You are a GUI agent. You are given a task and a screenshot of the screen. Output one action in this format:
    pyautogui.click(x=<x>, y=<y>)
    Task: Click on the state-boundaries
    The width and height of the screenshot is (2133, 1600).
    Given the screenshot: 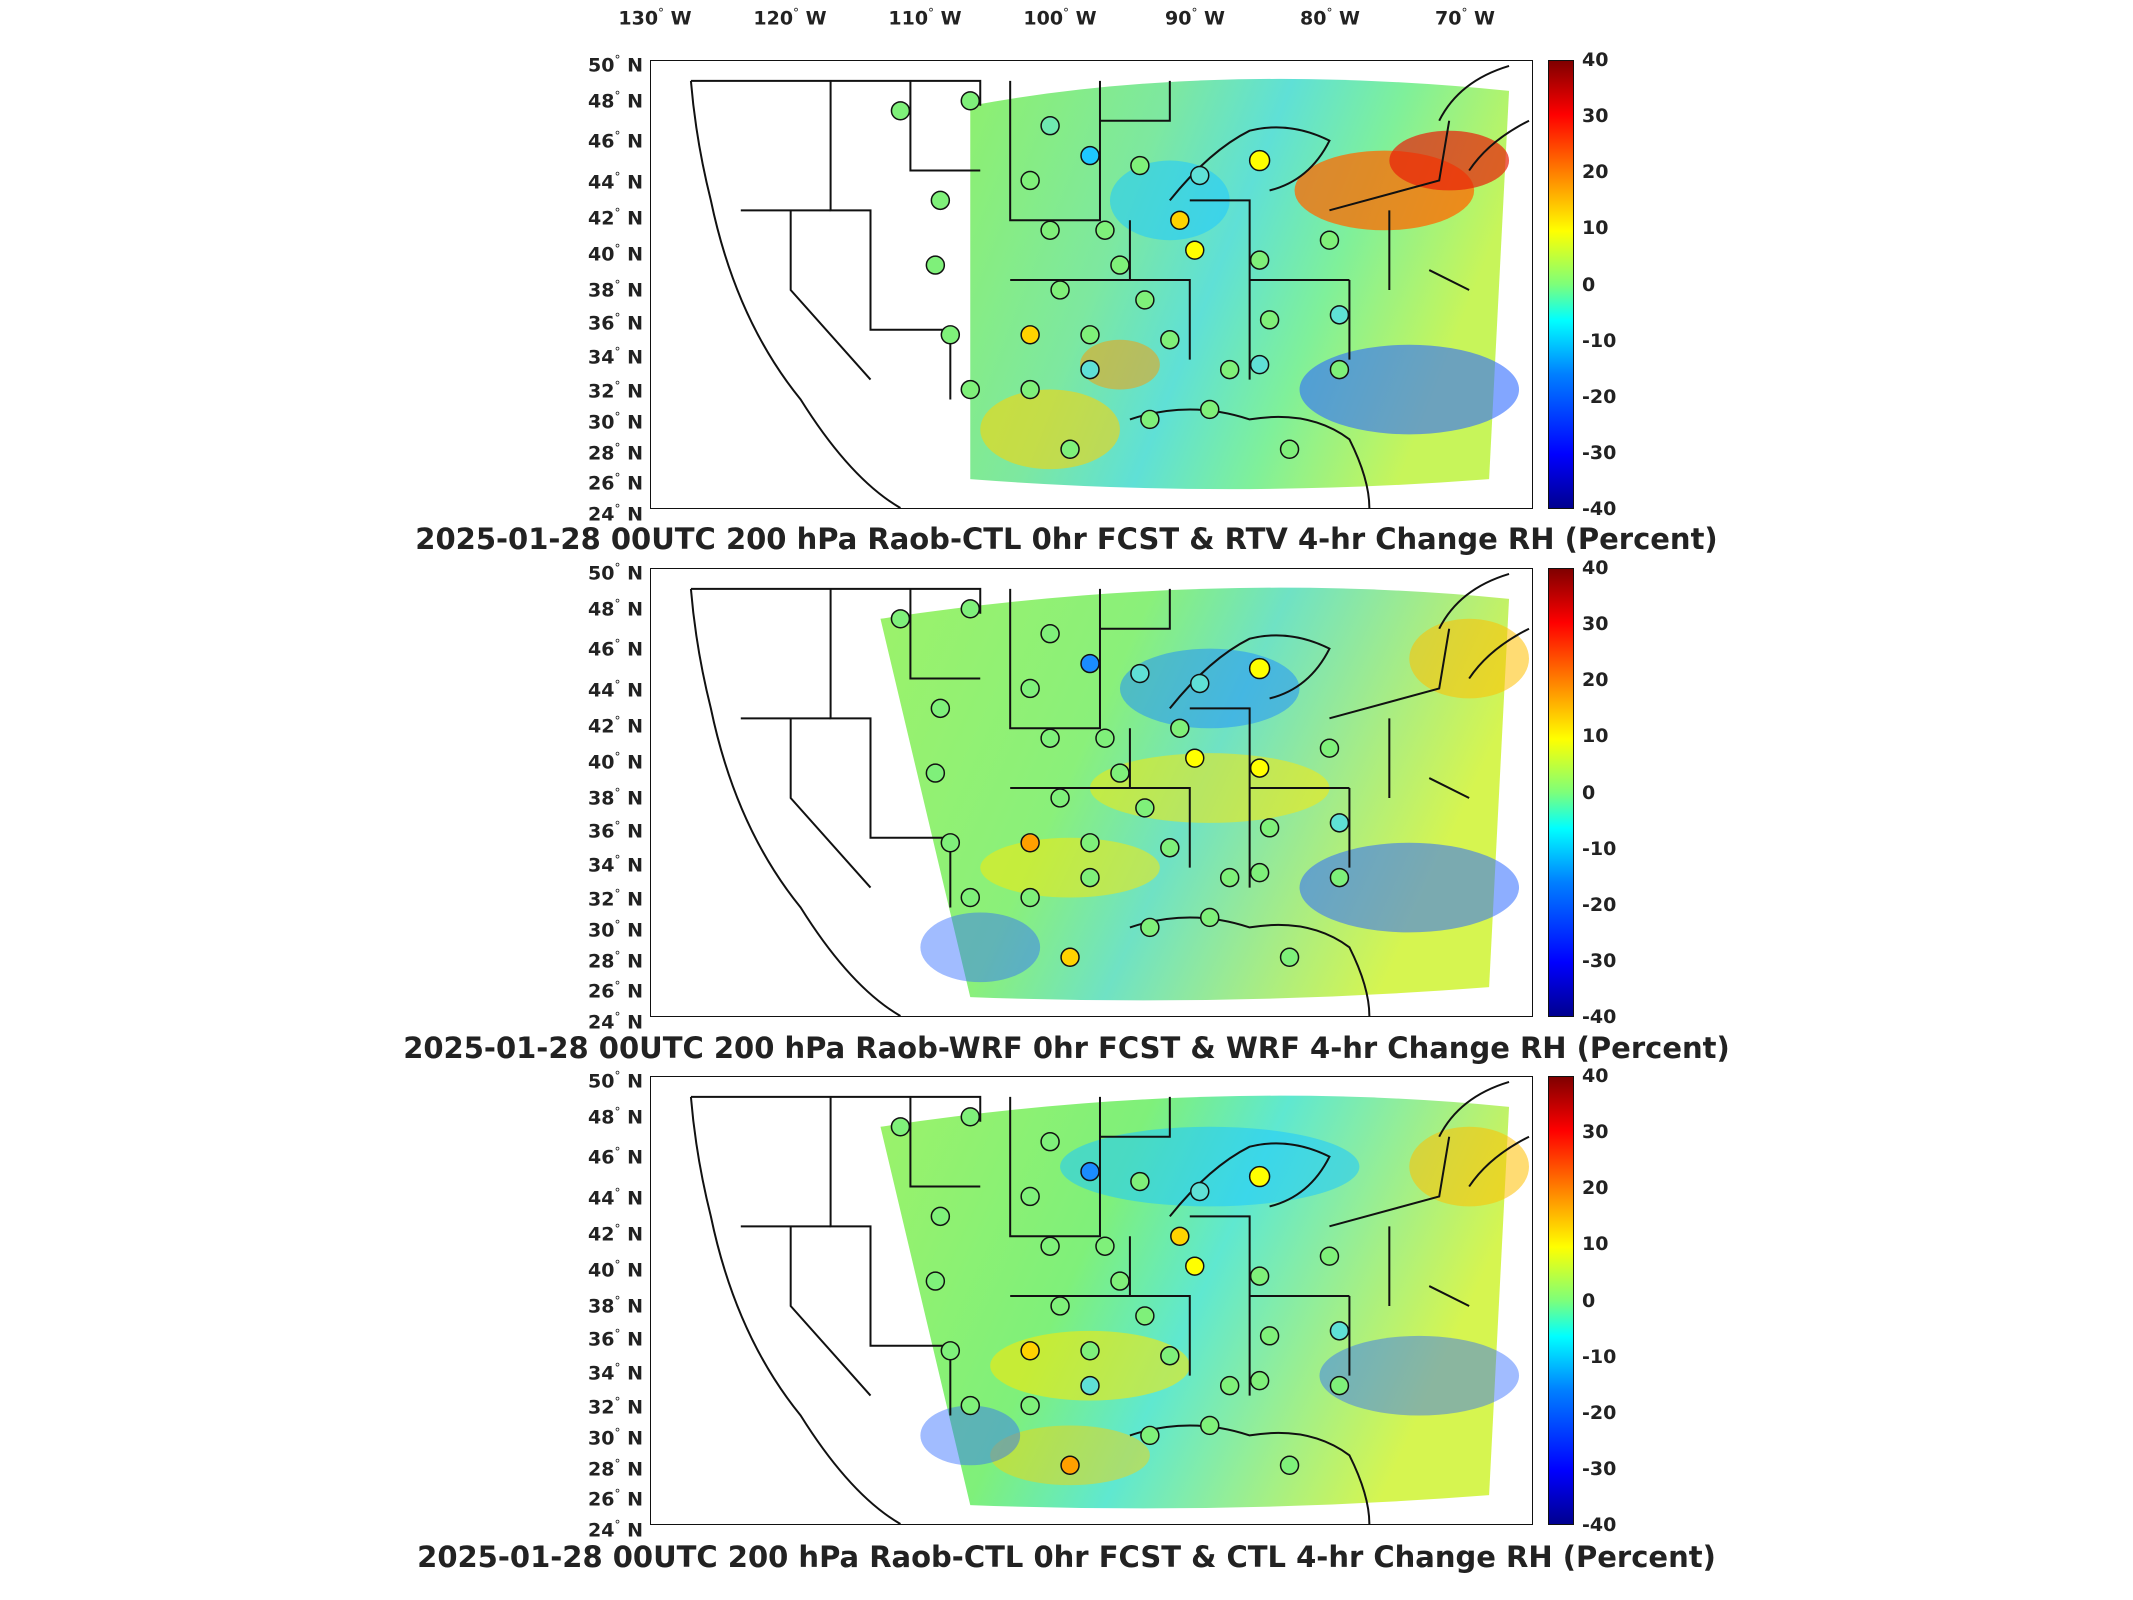 What is the action you would take?
    pyautogui.click(x=1109, y=1302)
    